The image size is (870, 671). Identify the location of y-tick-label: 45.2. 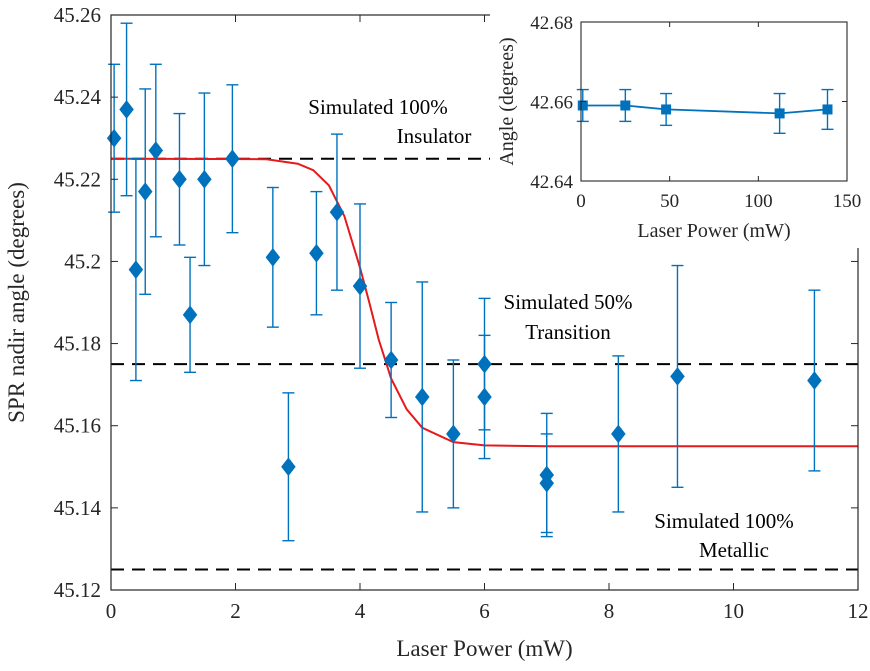
(82, 261).